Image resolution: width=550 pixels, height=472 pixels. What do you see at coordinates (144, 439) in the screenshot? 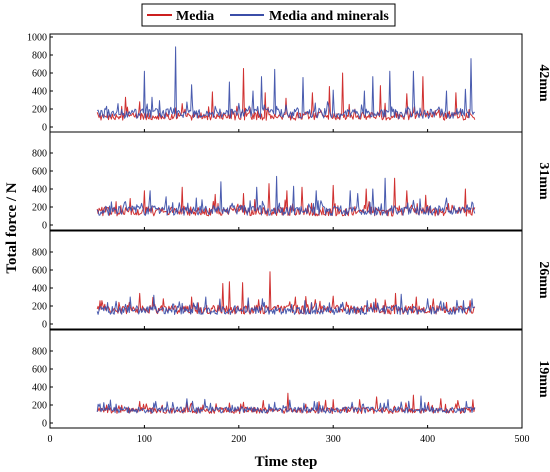
I see `x-tick-label: 100` at bounding box center [144, 439].